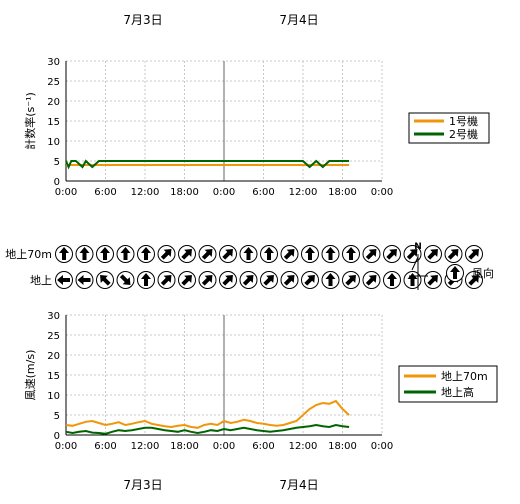 Image resolution: width=520 pixels, height=504 pixels. What do you see at coordinates (418, 266) in the screenshot?
I see `compass-icon: N` at bounding box center [418, 266].